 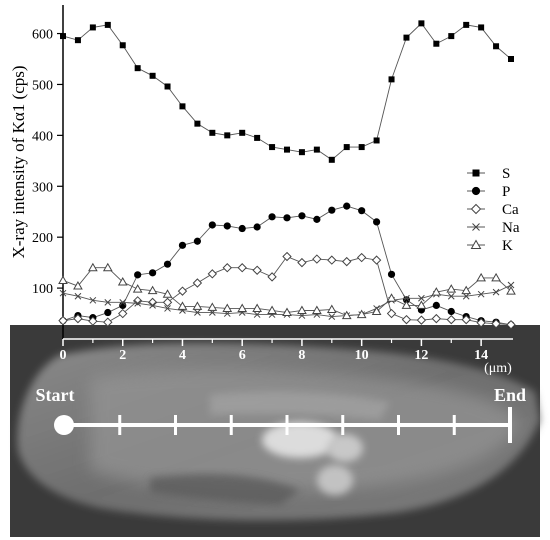 What do you see at coordinates (362, 355) in the screenshot?
I see `x-tick-label: 10` at bounding box center [362, 355].